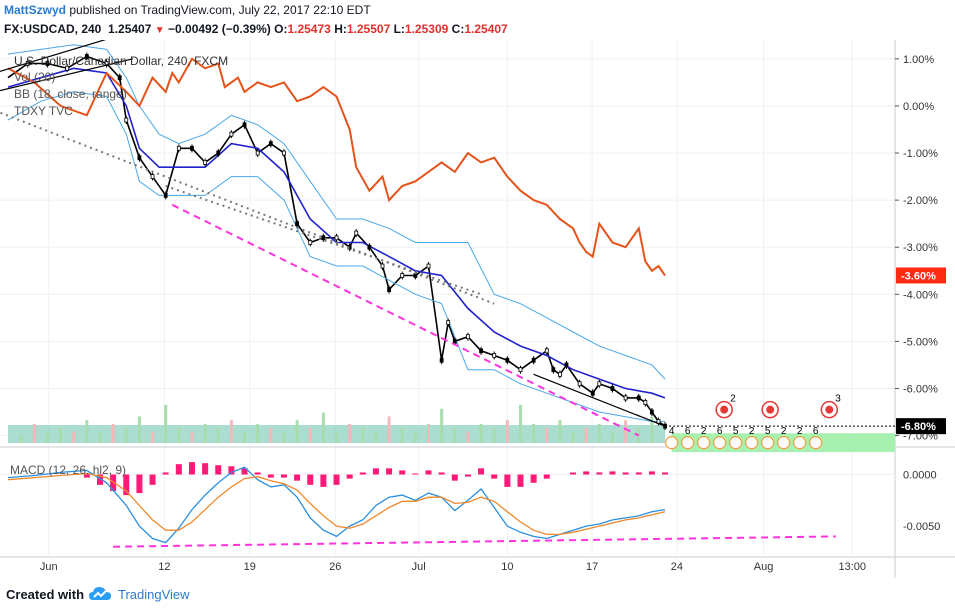  I want to click on time-tick-label: 17, so click(592, 567).